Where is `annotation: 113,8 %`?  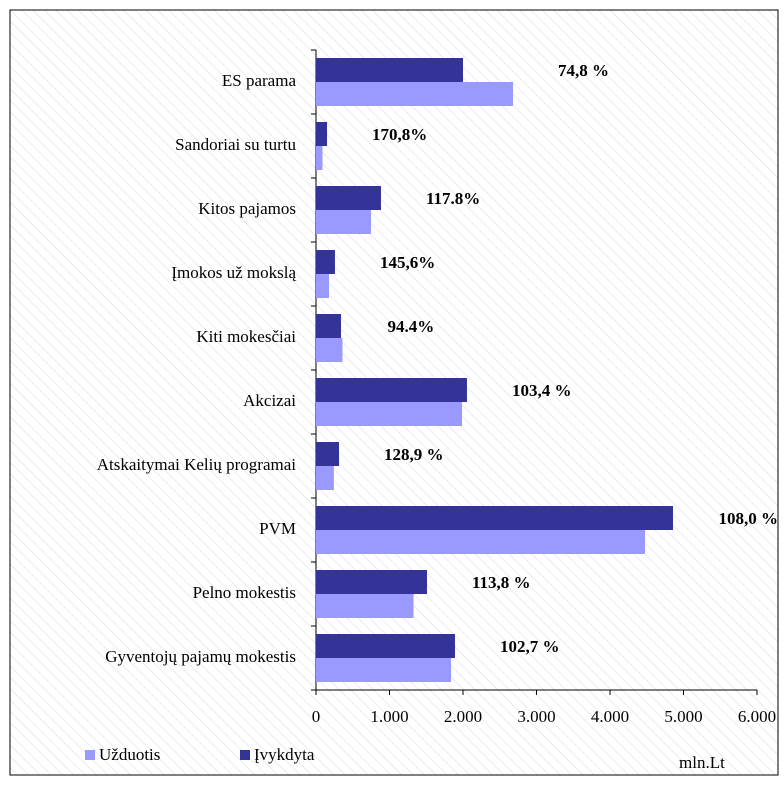
annotation: 113,8 % is located at coordinates (501, 582).